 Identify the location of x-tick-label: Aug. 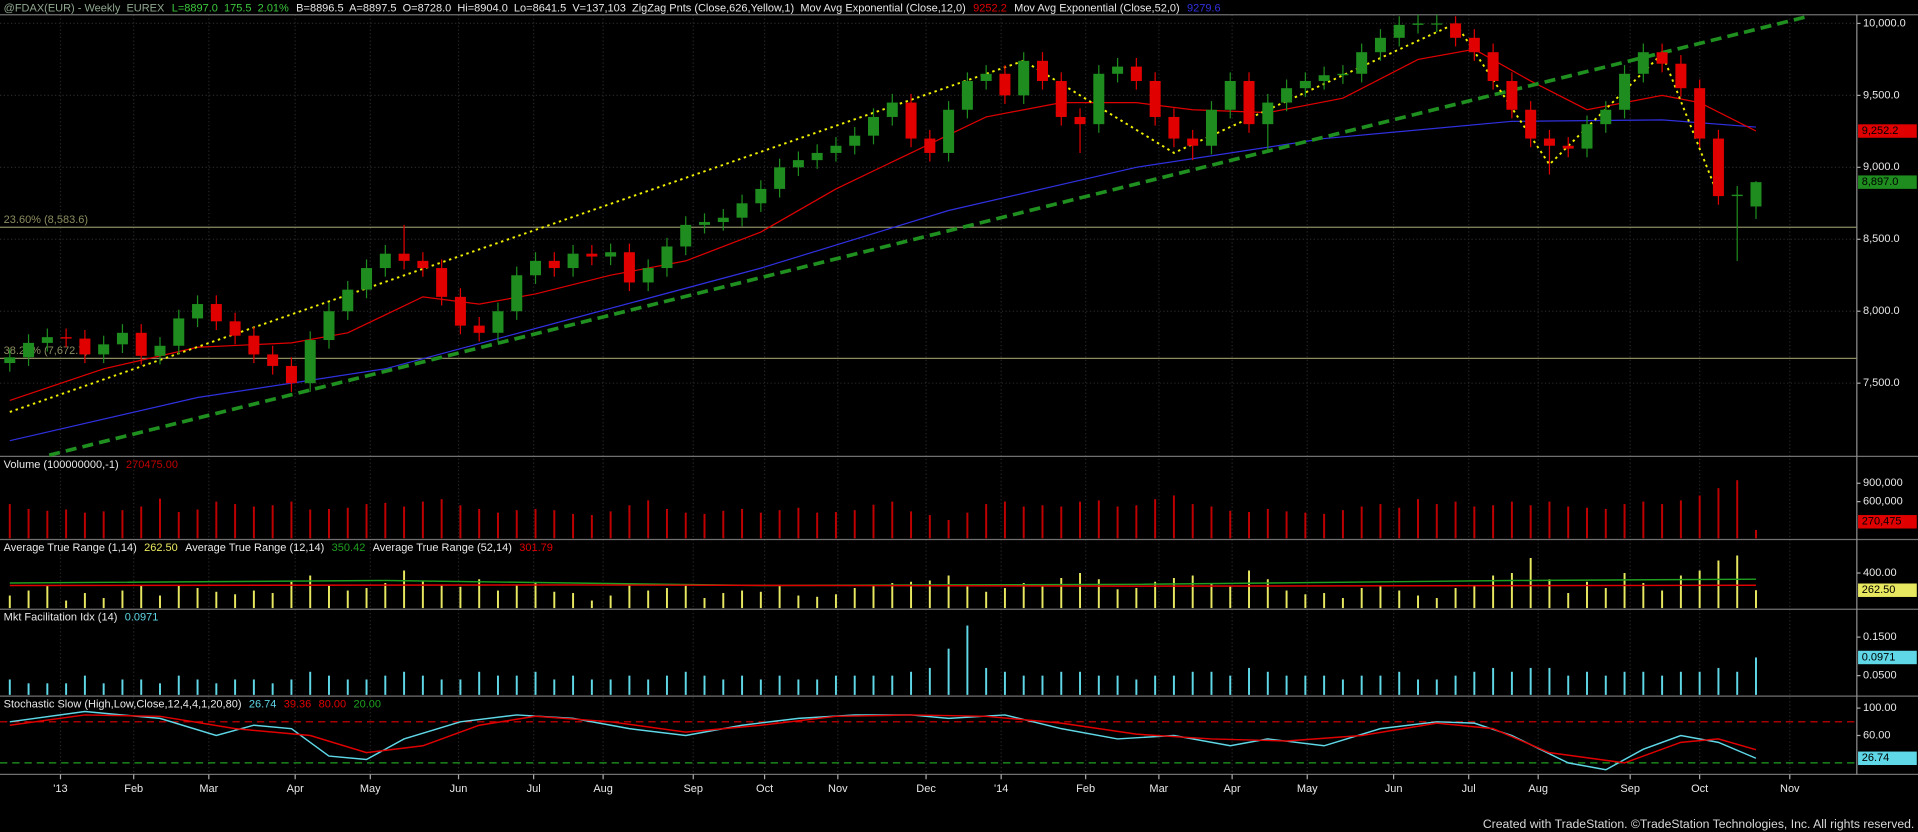
(603, 789).